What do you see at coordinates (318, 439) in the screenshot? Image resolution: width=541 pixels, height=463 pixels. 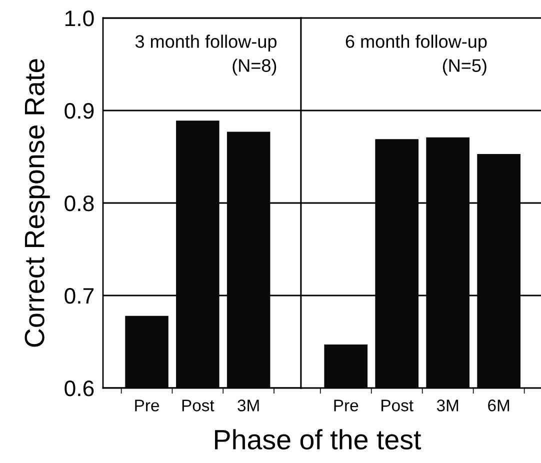 I see `x-axis-title: Phase of the test` at bounding box center [318, 439].